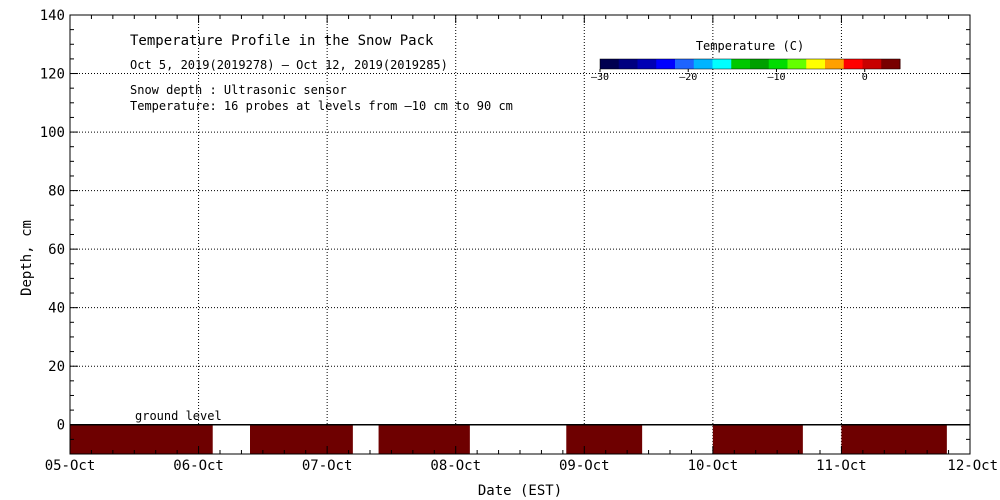 The height and width of the screenshot is (500, 1000). Describe the element at coordinates (455, 466) in the screenshot. I see `x-tick-label: 08-Oct` at that location.